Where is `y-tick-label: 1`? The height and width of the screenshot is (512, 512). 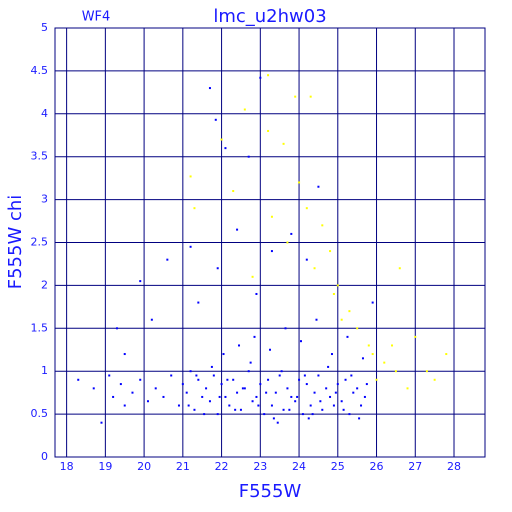 y-tick-label: 1 is located at coordinates (44, 370).